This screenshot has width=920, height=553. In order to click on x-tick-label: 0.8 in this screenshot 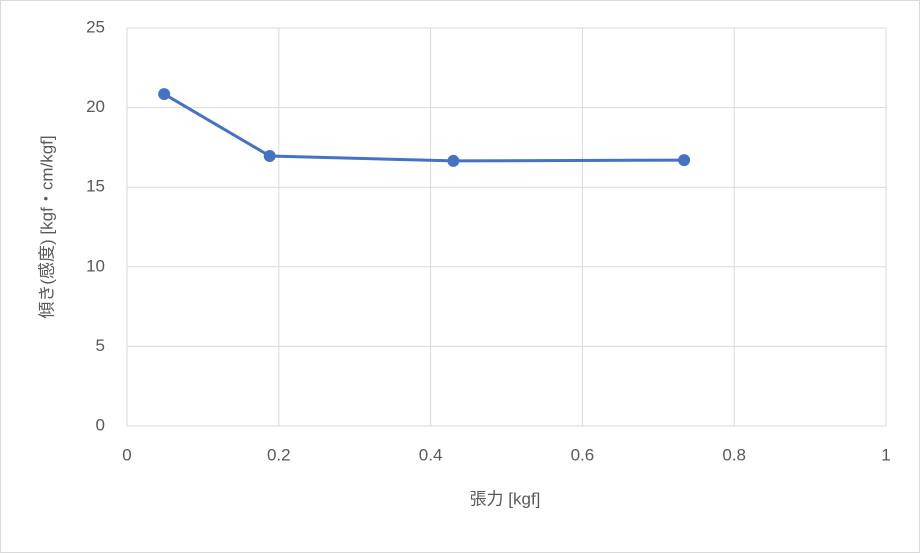, I will do `click(734, 454)`.